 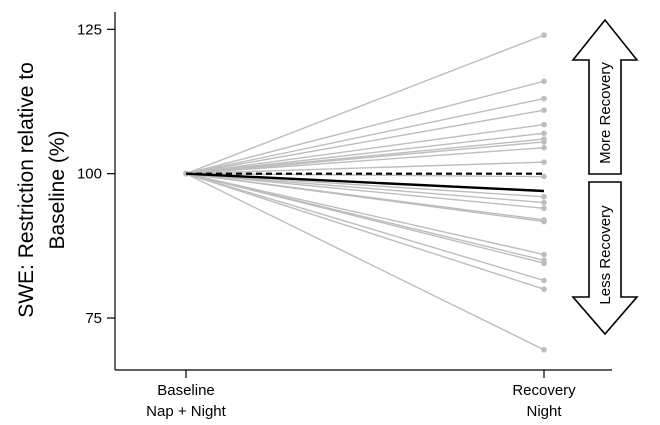 I want to click on x-ticks: Baseline Nap + Night Recovery Night, so click(x=361, y=395).